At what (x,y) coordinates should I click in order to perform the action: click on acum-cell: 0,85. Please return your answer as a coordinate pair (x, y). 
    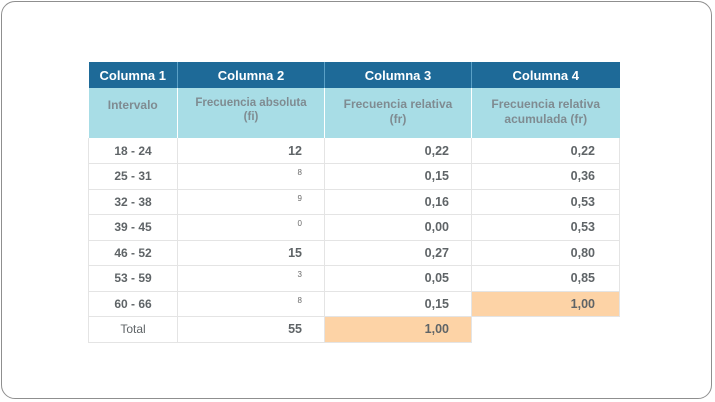
    Looking at the image, I should click on (545, 278).